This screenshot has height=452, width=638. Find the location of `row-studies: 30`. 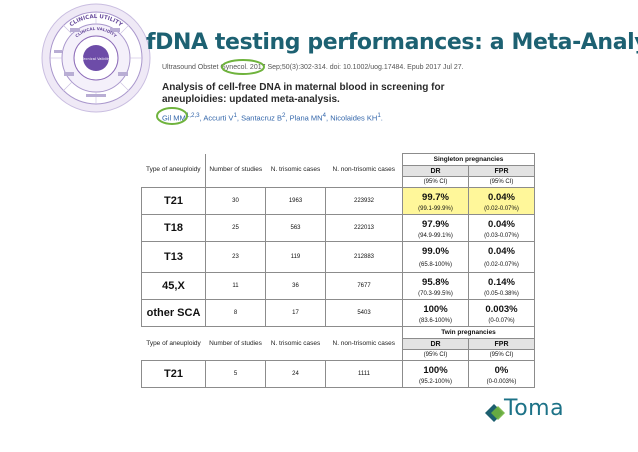

row-studies: 30 is located at coordinates (235, 201).